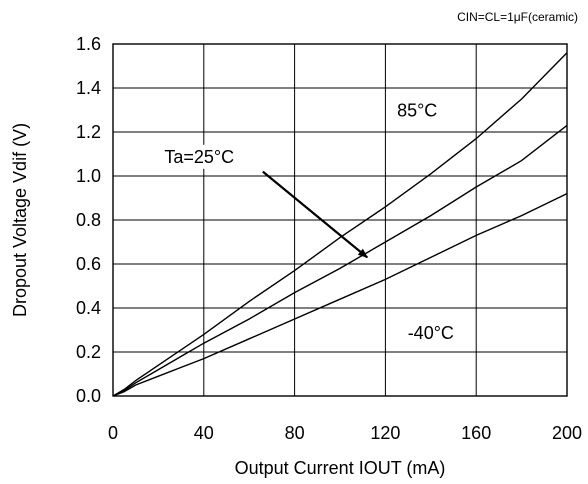 The image size is (588, 484). Describe the element at coordinates (385, 433) in the screenshot. I see `x-tick-label-120: 120` at that location.